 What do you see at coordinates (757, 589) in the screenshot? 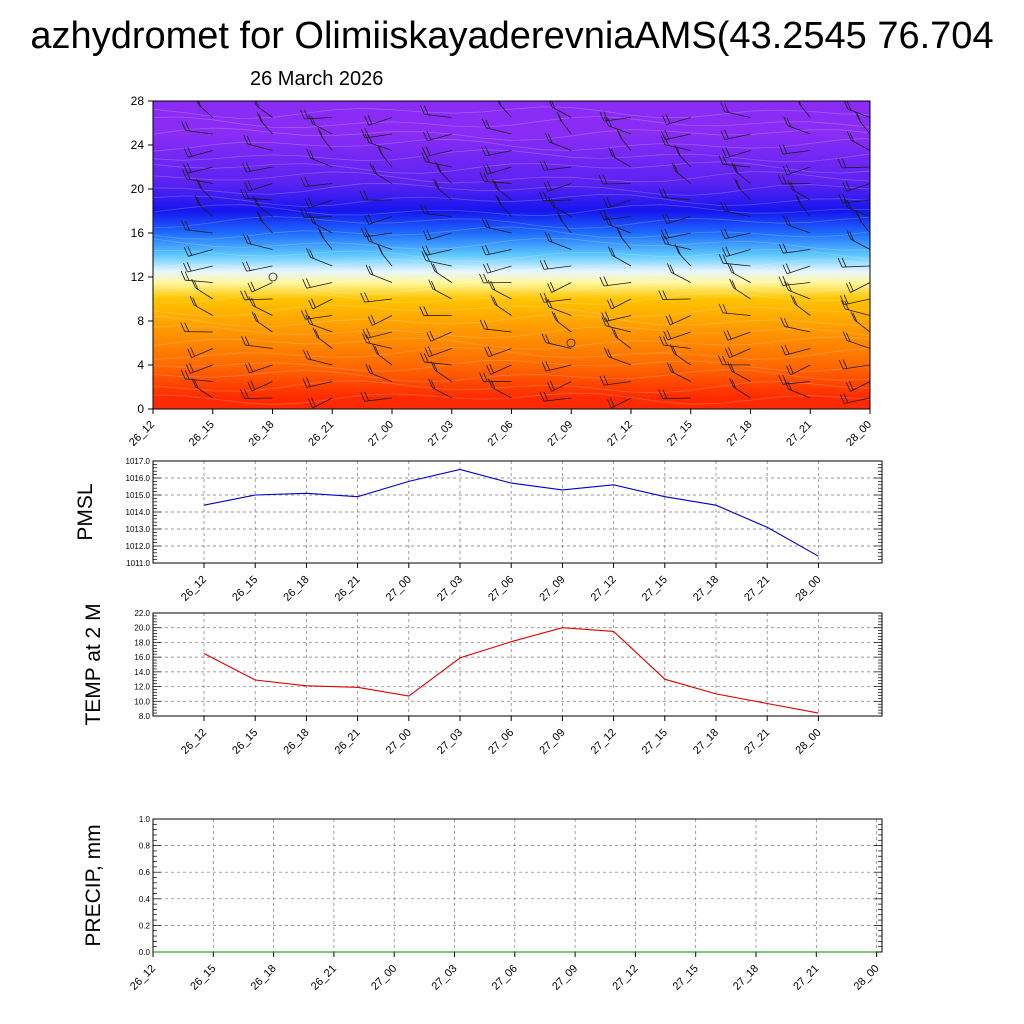
I see `x-tick-label: 27_21` at bounding box center [757, 589].